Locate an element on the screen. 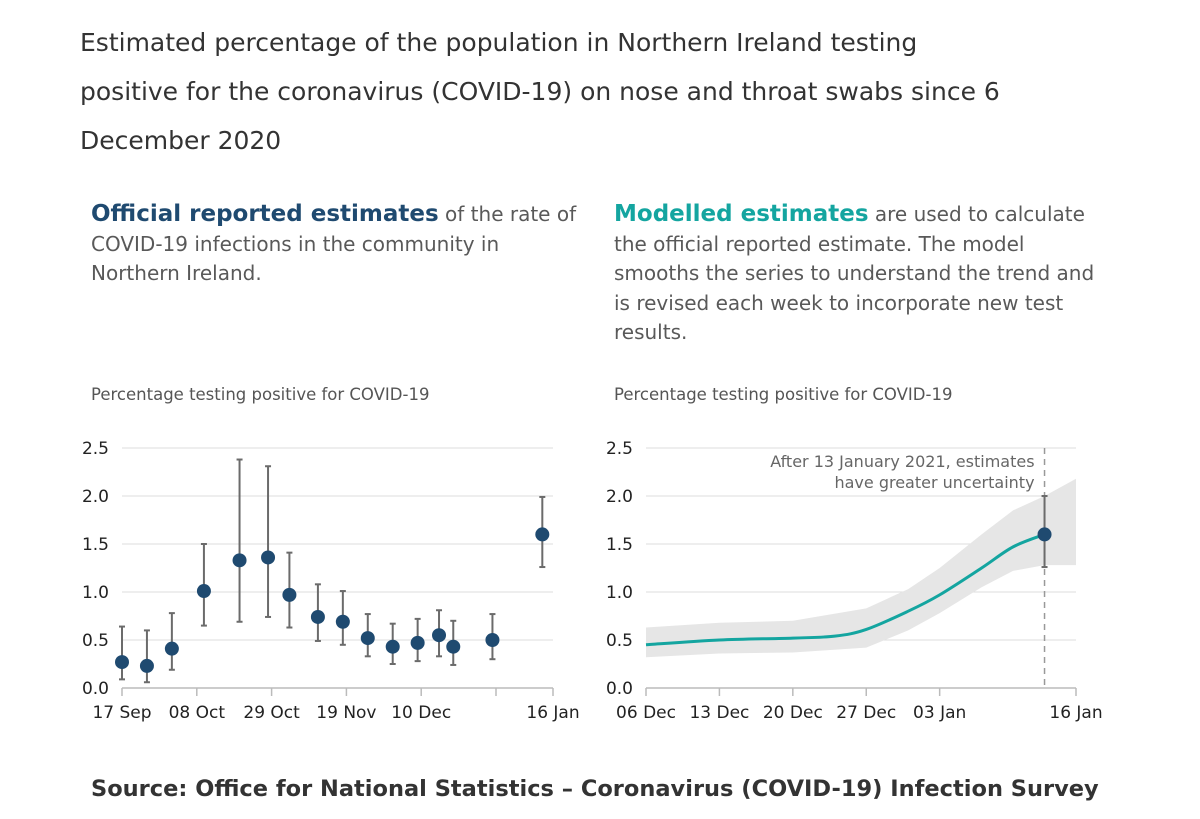  annotation-text: After 13 January 2021, estimates is located at coordinates (902, 461).